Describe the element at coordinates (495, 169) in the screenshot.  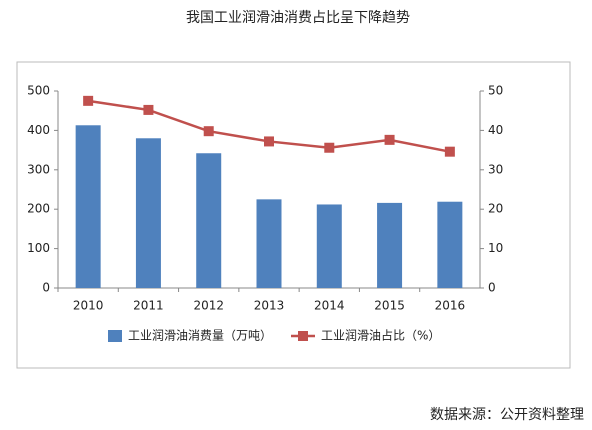
I see `y2-tick-label: 30` at that location.